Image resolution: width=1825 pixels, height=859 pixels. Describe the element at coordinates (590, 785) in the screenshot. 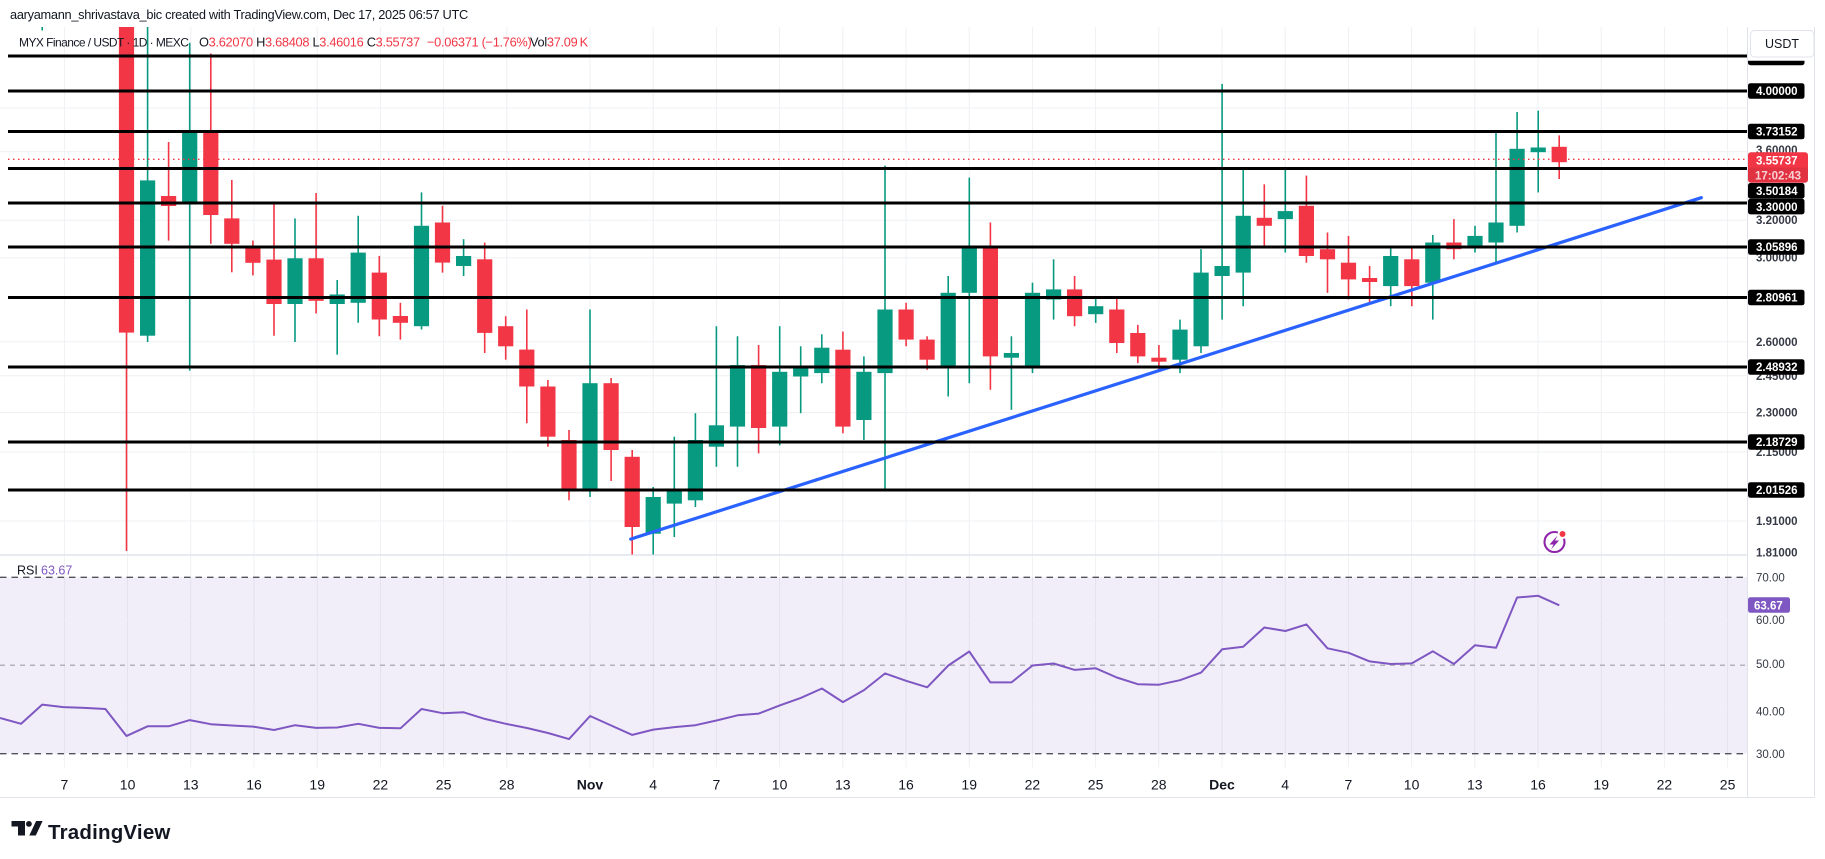

I see `svg-text: Nov` at that location.